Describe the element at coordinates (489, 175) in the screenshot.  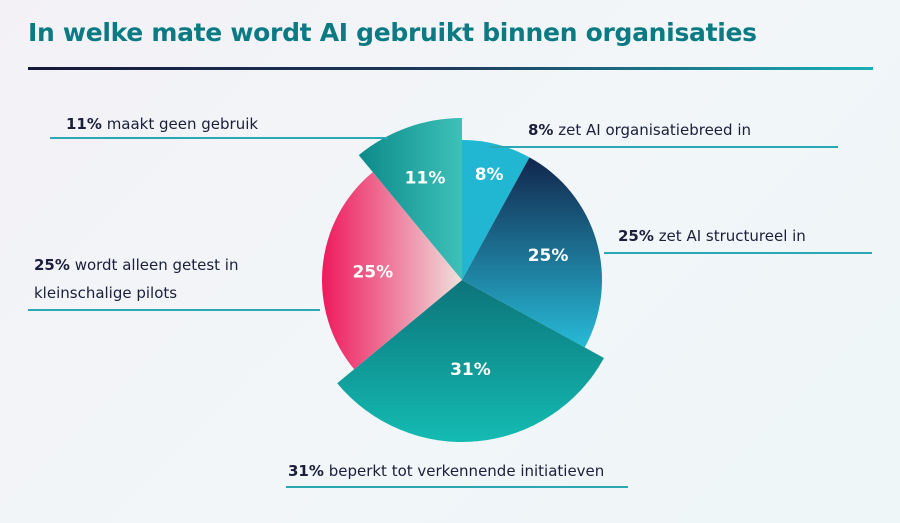
I see `data-label: 8%` at that location.